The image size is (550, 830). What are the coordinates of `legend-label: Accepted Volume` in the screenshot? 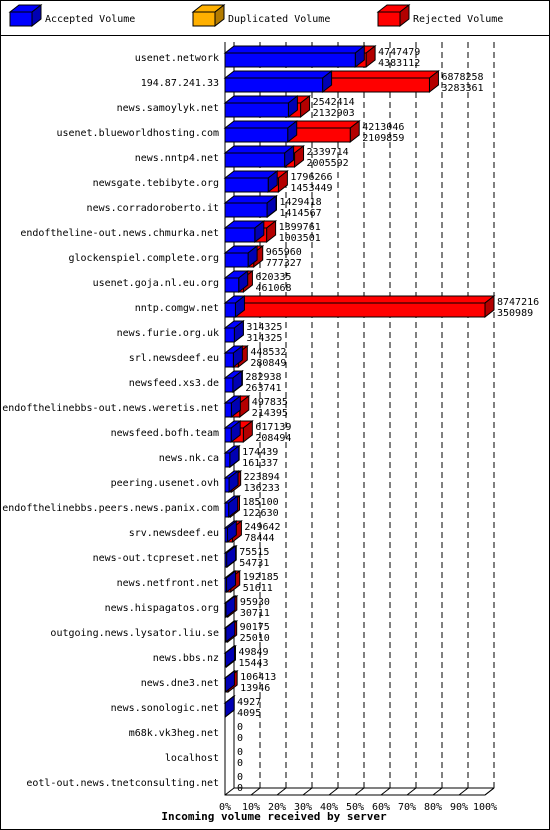 It's located at (90, 19).